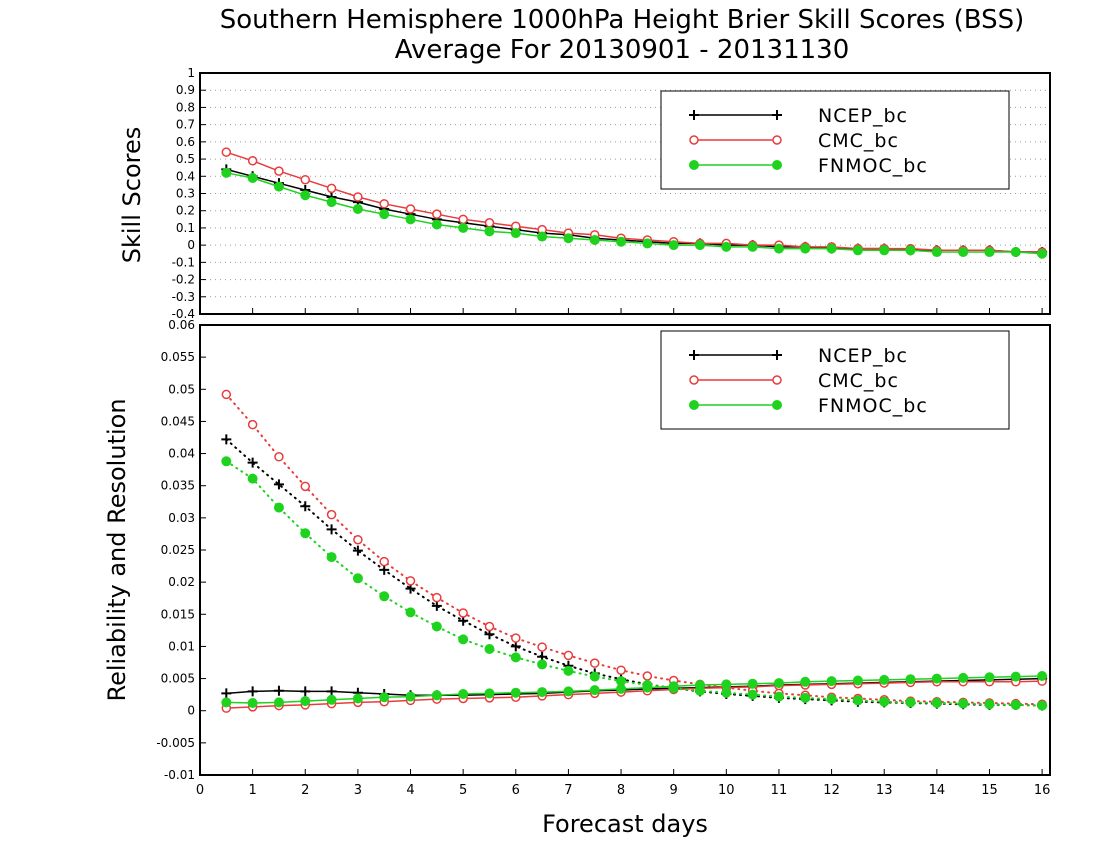 The height and width of the screenshot is (850, 1100). What do you see at coordinates (185, 90) in the screenshot?
I see `y-tick-label: 0.9` at bounding box center [185, 90].